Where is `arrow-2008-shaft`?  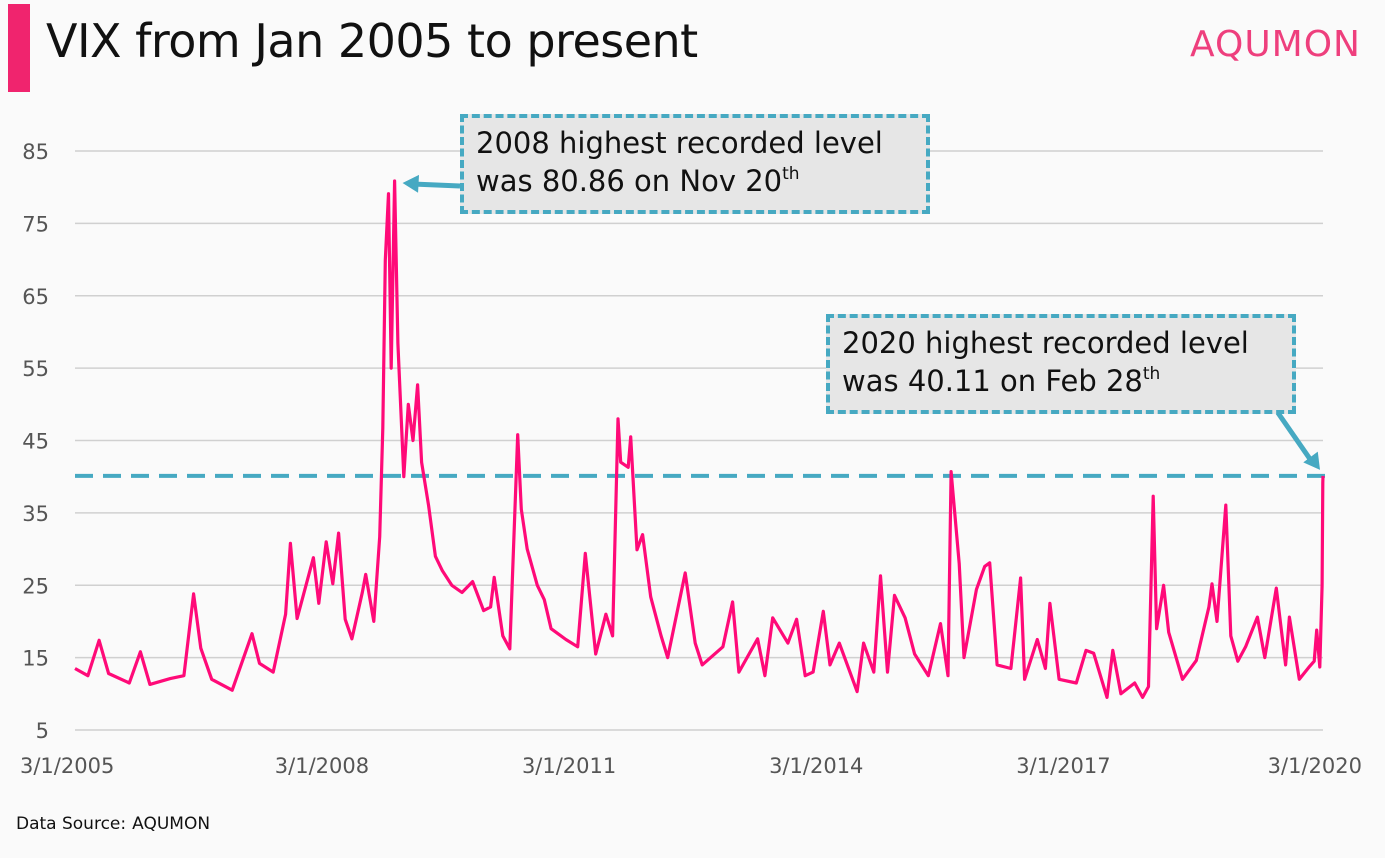 arrow-2008-shaft is located at coordinates (436, 185).